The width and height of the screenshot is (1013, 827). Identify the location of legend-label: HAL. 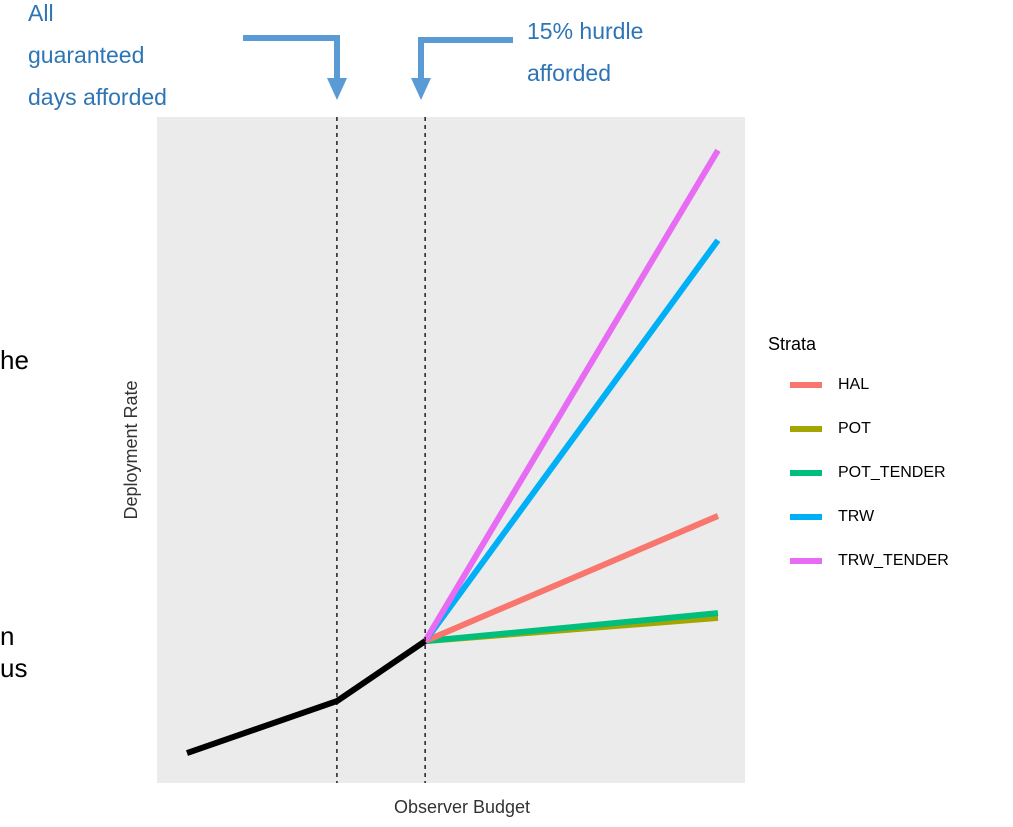
(853, 384).